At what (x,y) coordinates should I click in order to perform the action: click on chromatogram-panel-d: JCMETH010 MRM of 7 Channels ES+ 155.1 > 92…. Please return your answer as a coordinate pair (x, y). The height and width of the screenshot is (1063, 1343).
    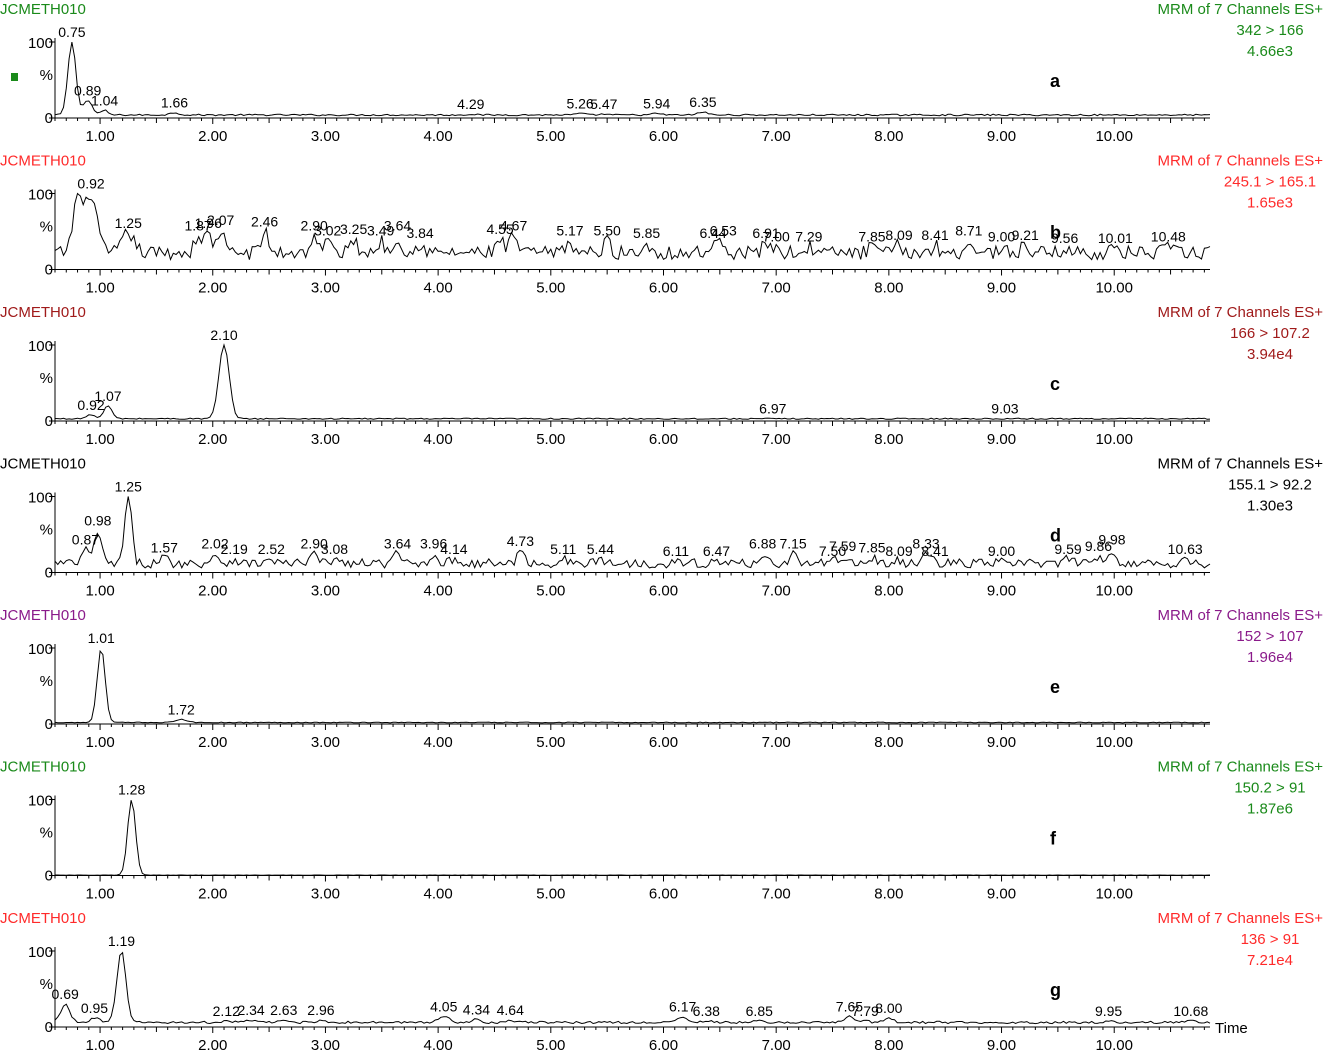
    Looking at the image, I should click on (661, 528).